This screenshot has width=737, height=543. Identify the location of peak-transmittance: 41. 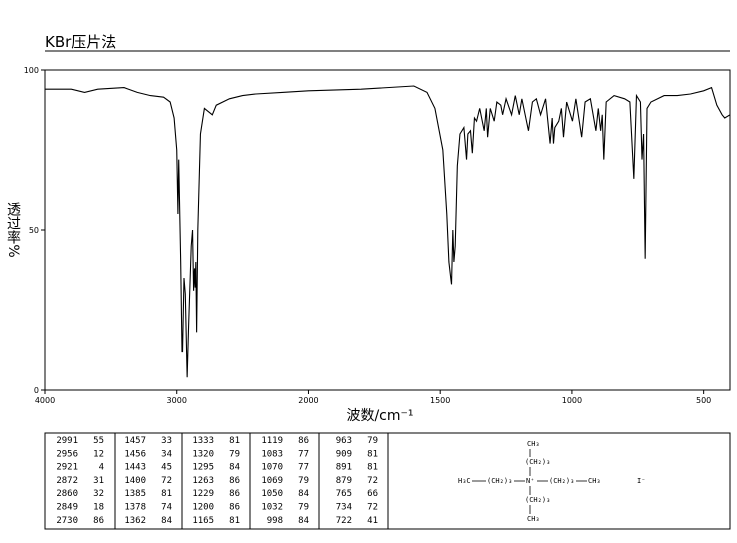
(372, 521).